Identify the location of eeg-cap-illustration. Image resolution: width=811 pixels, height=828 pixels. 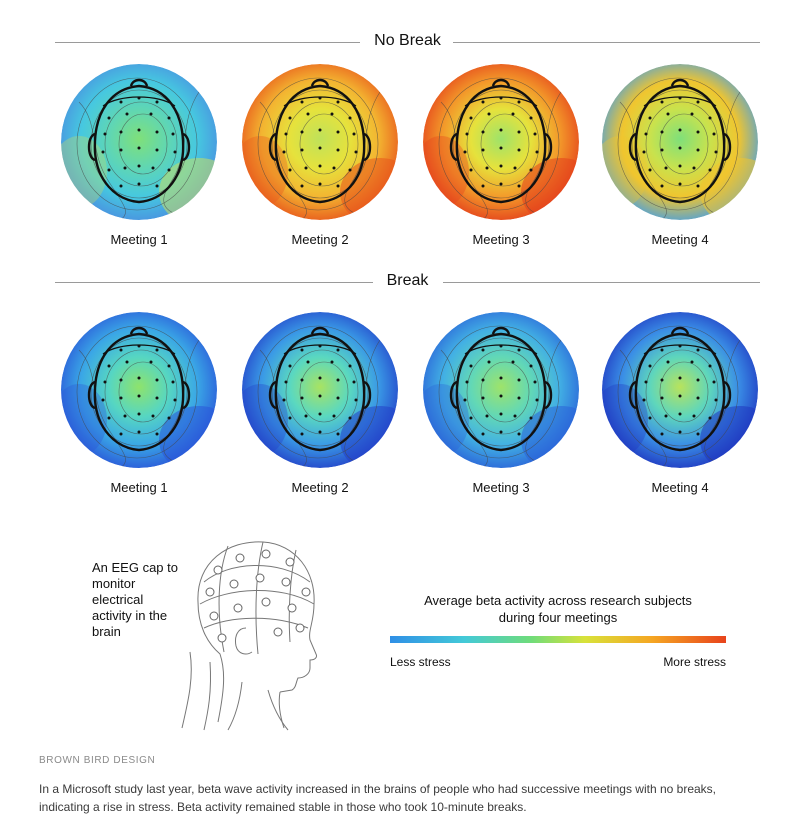
(248, 634).